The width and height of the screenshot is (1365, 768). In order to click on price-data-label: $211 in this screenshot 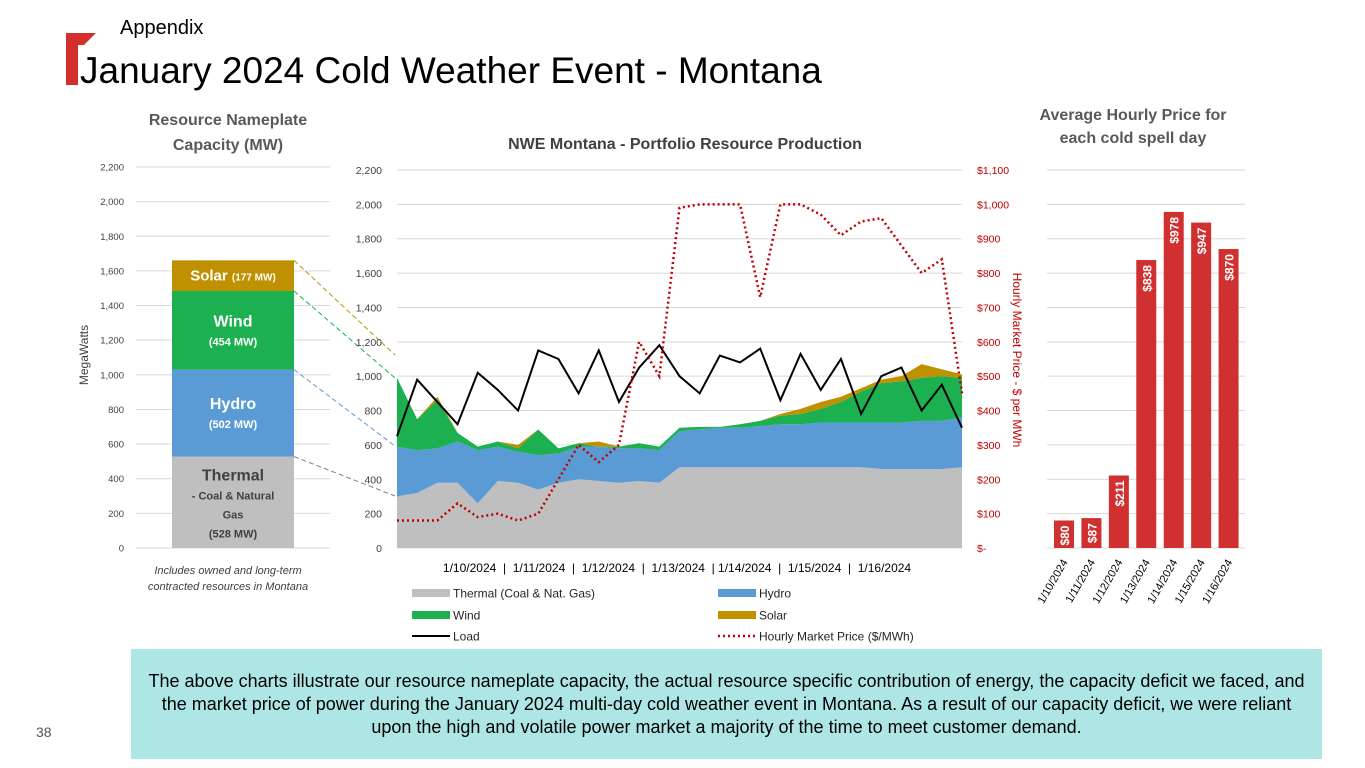, I will do `click(1120, 493)`.